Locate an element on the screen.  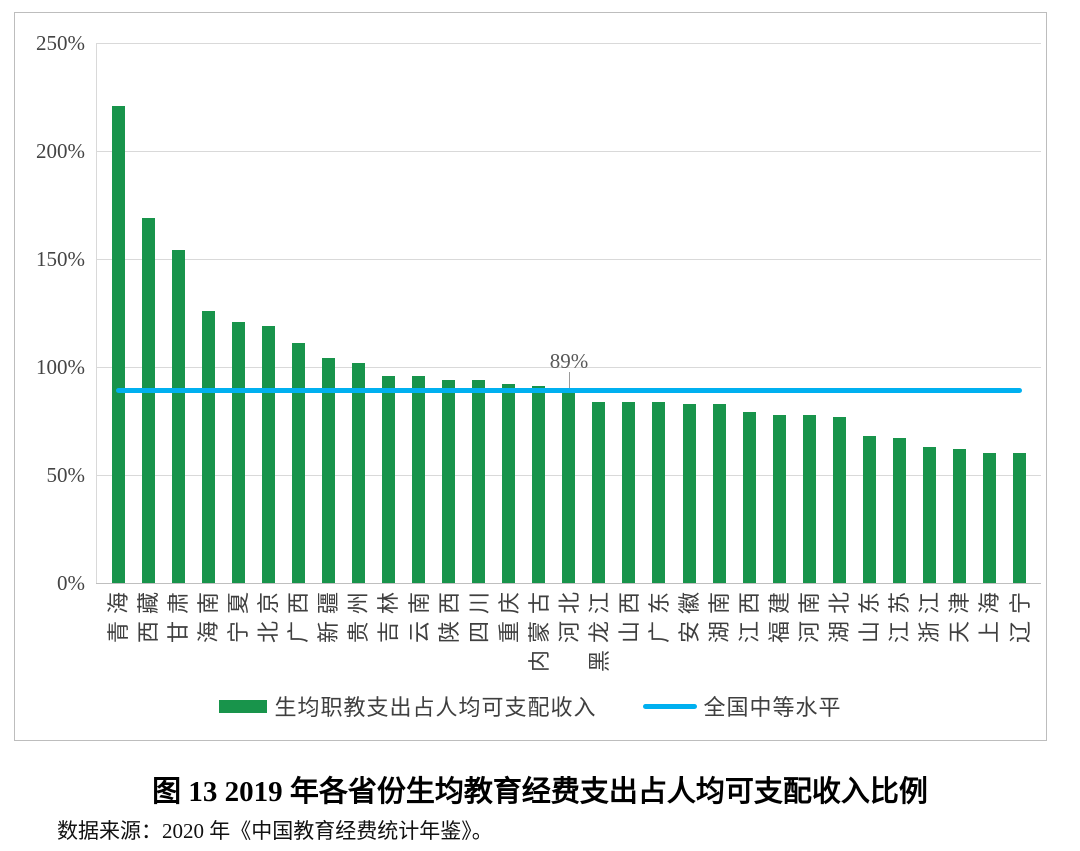
chart-legend: 生均职教支出占人均可支配收入 全国中等水平 is located at coordinates (530, 706).